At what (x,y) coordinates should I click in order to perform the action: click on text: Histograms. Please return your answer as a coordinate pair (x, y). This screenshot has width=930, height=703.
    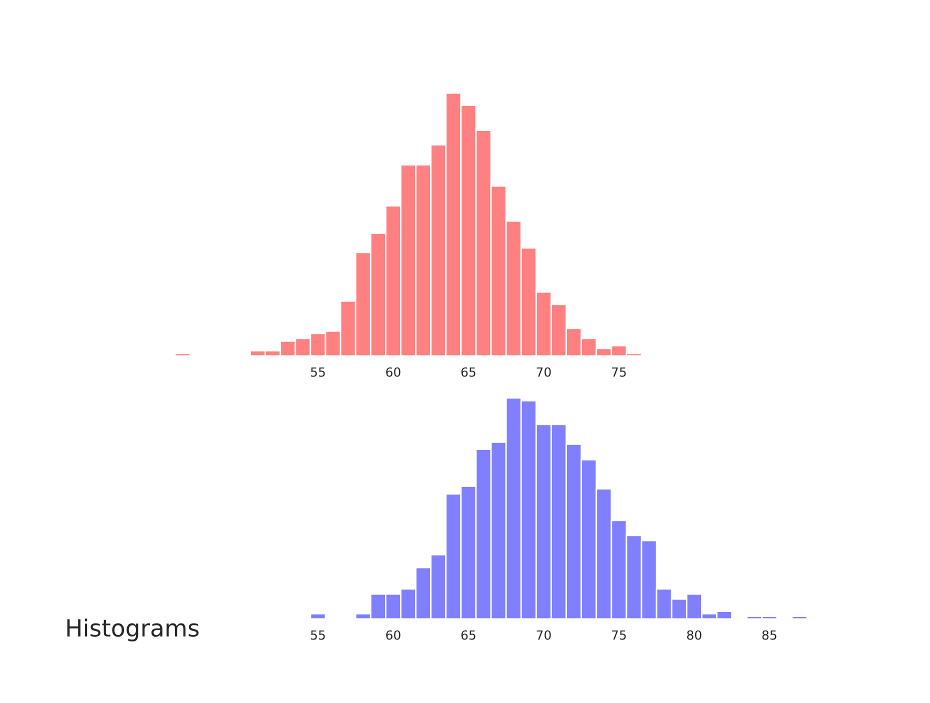
    Looking at the image, I should click on (133, 630).